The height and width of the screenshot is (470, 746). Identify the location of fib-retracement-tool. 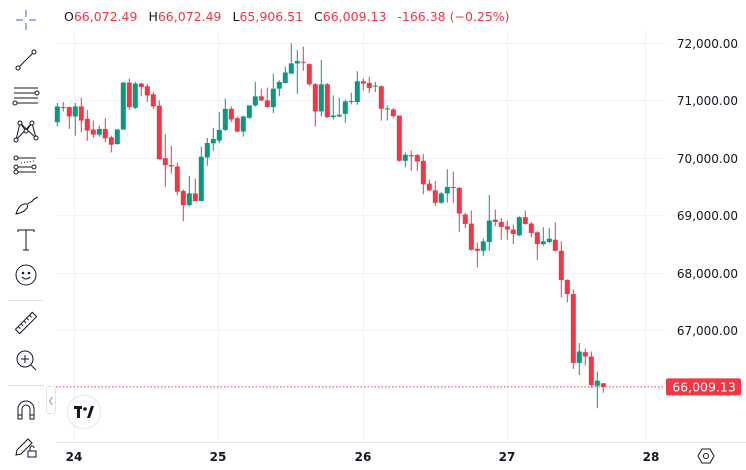
(26, 96).